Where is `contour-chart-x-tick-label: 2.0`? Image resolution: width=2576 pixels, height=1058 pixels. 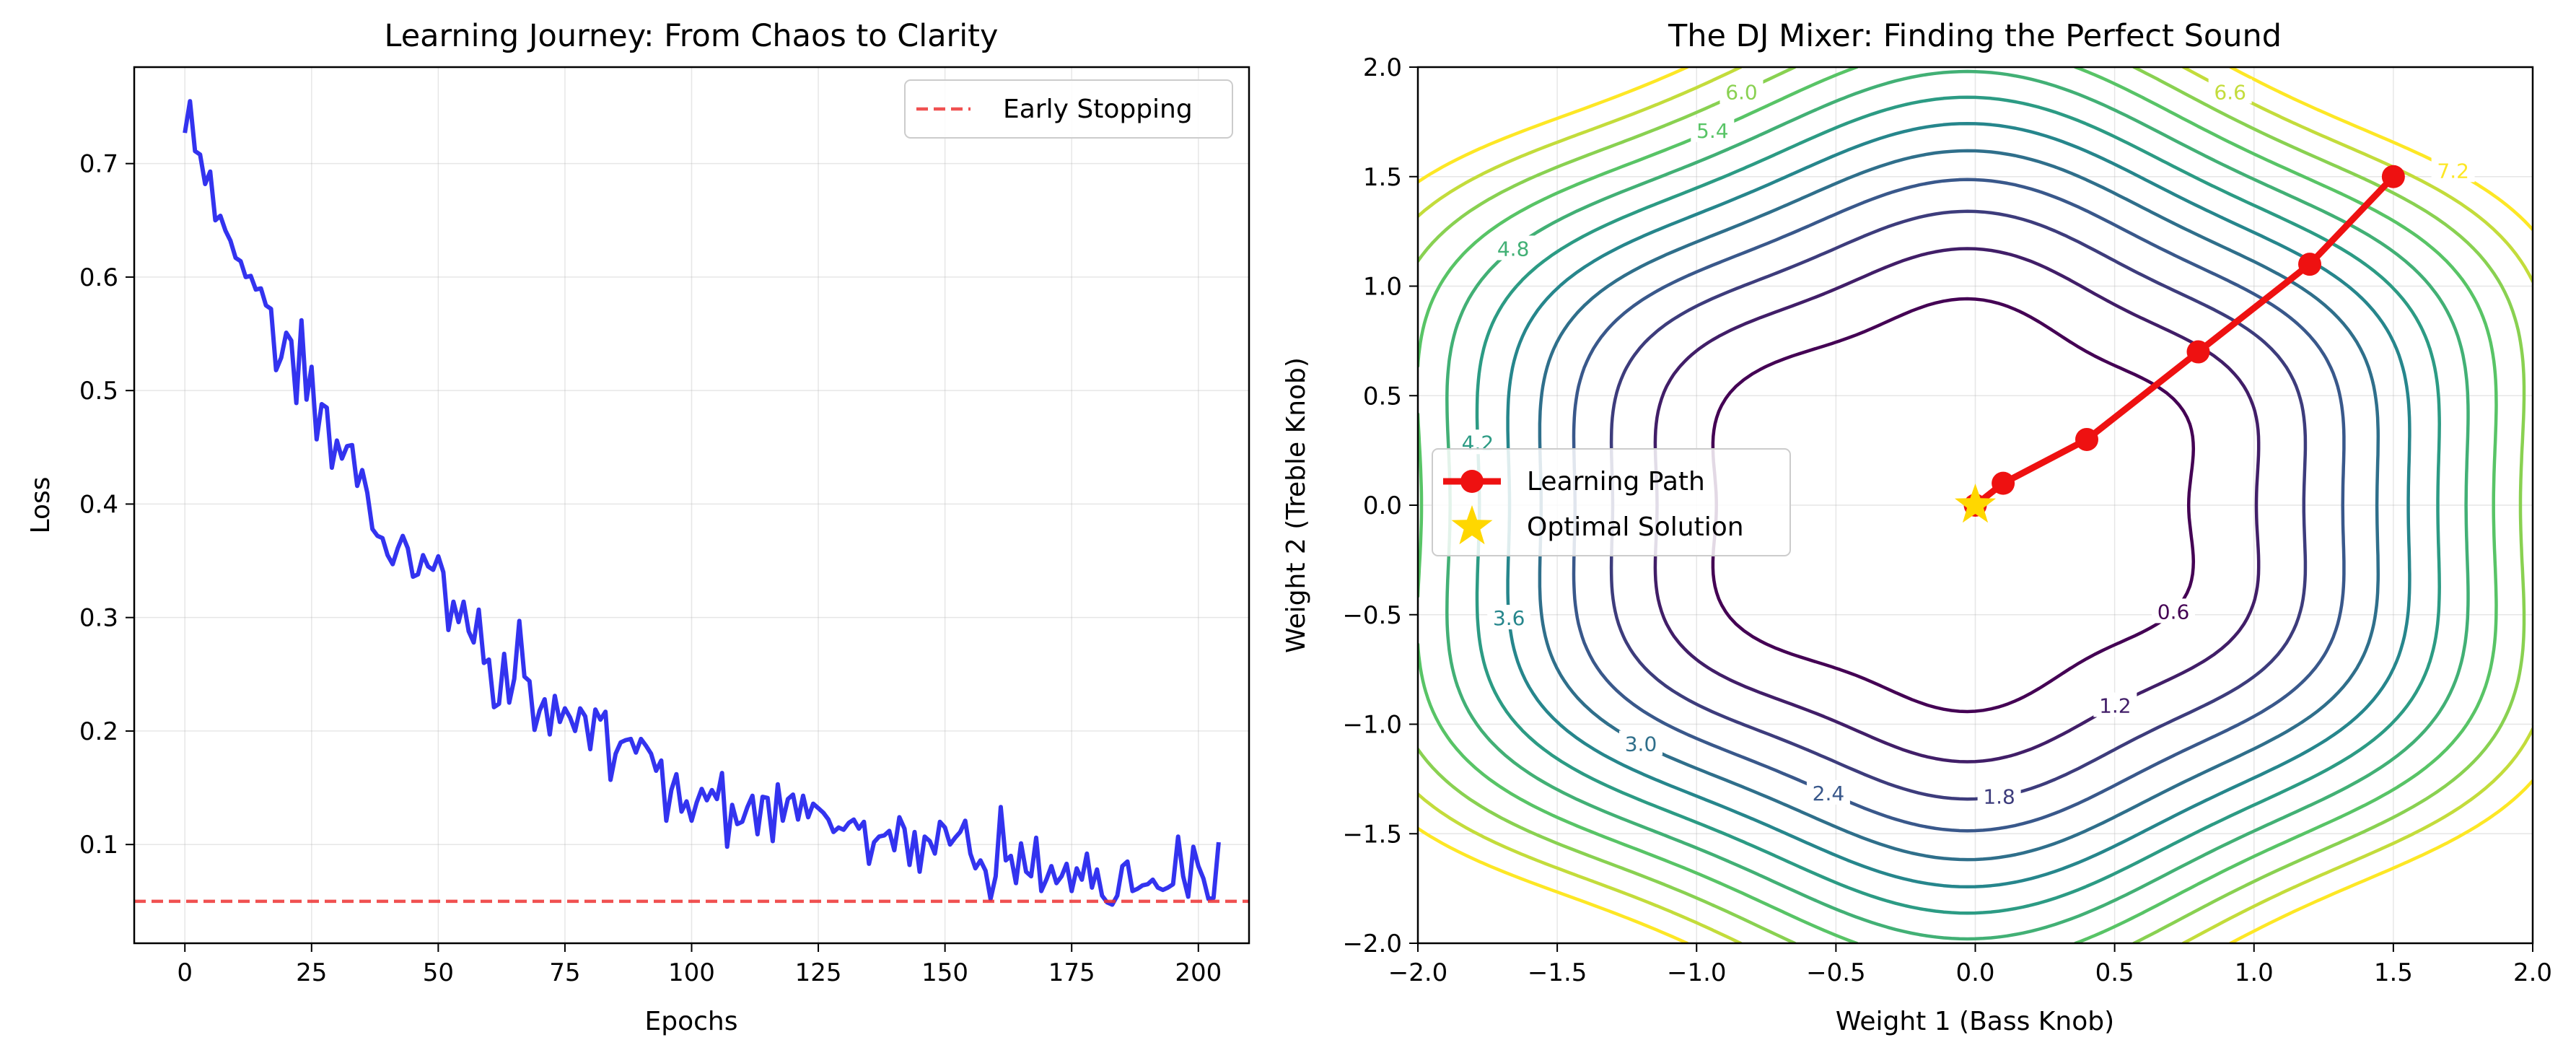
contour-chart-x-tick-label: 2.0 is located at coordinates (2532, 972).